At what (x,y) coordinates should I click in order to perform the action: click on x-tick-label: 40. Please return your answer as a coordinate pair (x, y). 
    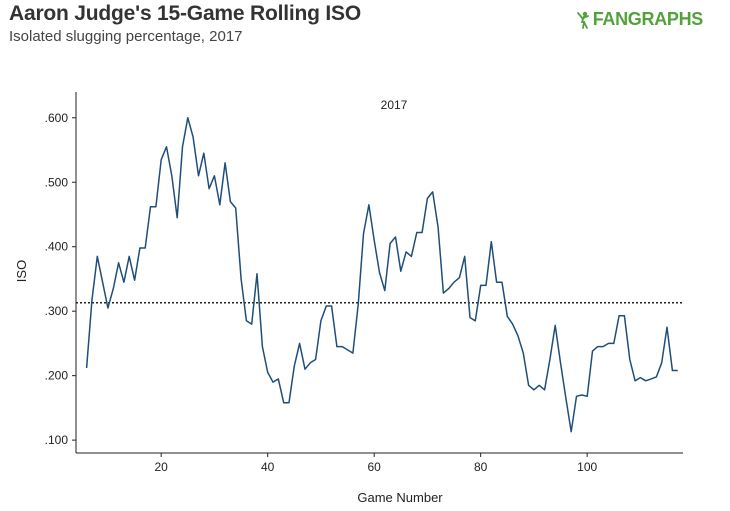
    Looking at the image, I should click on (268, 467).